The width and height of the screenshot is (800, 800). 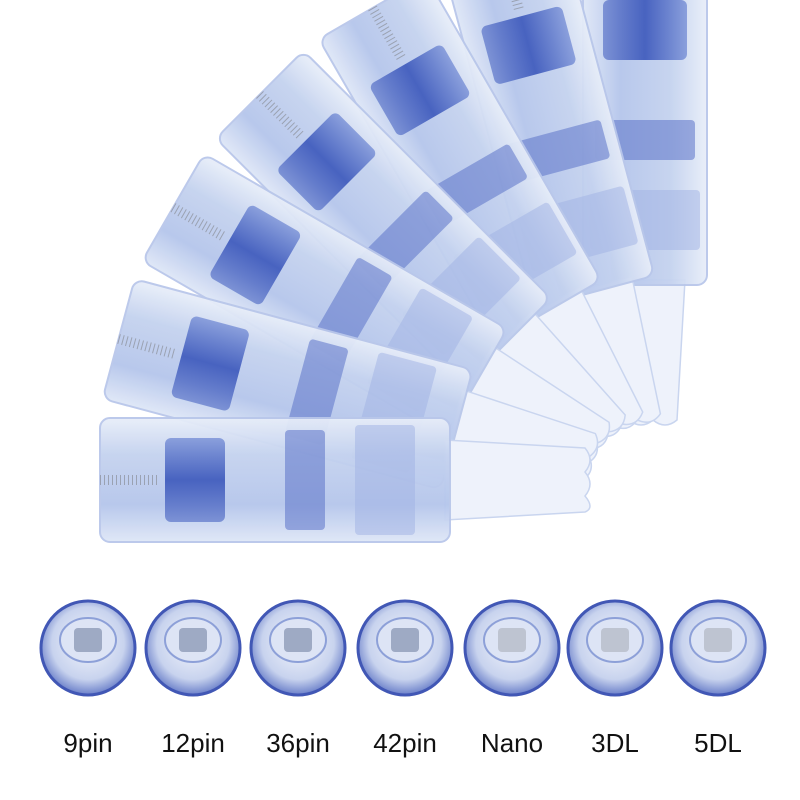 I want to click on thumbnail-label: 9pin, so click(x=87, y=743).